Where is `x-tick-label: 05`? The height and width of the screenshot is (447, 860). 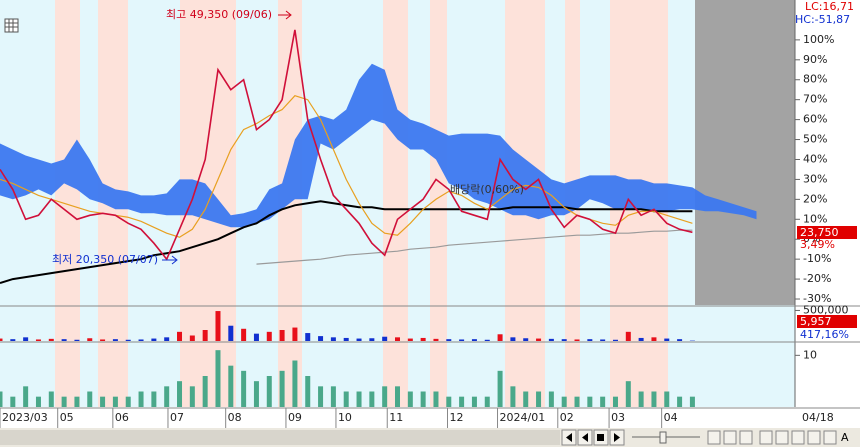 x-tick-label: 05 is located at coordinates (67, 417).